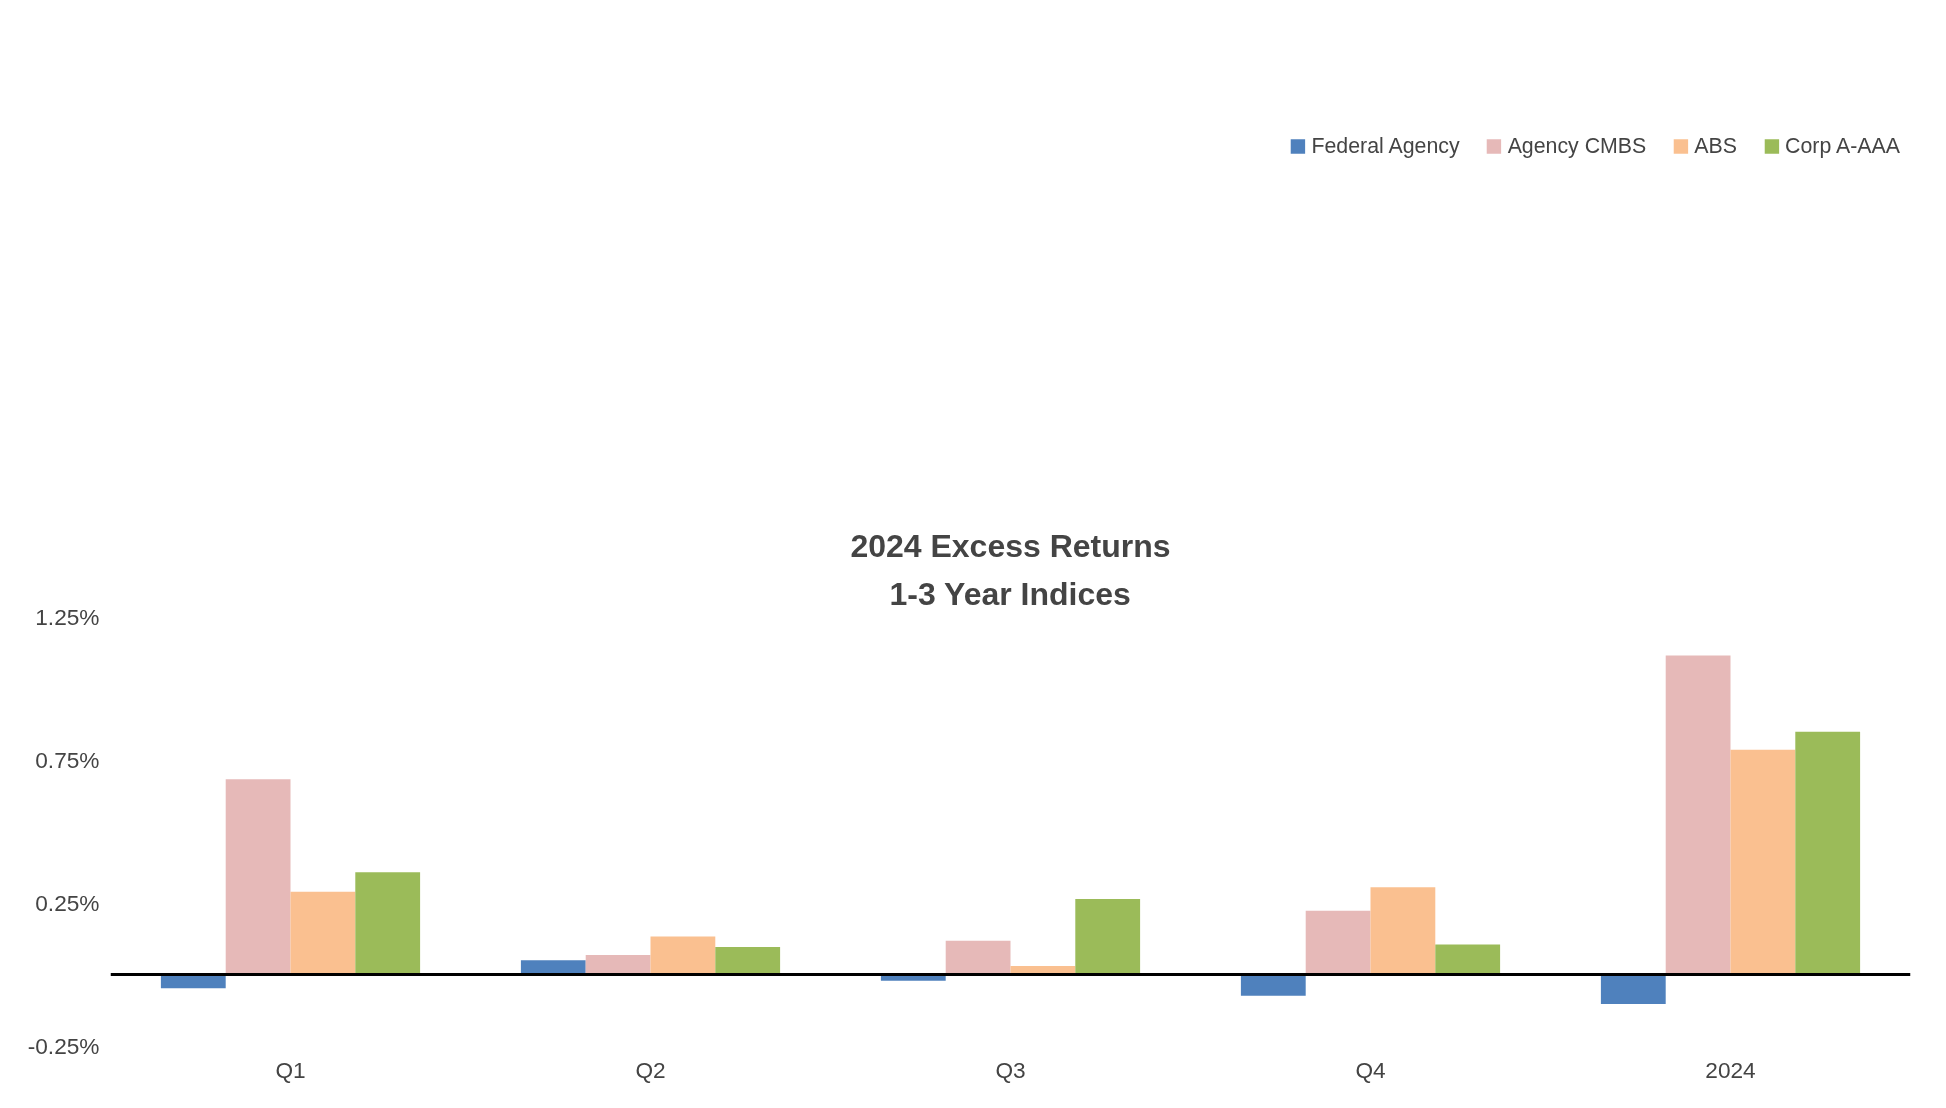 This screenshot has width=1946, height=1108. I want to click on chart-subtitle: 1-3 Year Indices, so click(1010, 593).